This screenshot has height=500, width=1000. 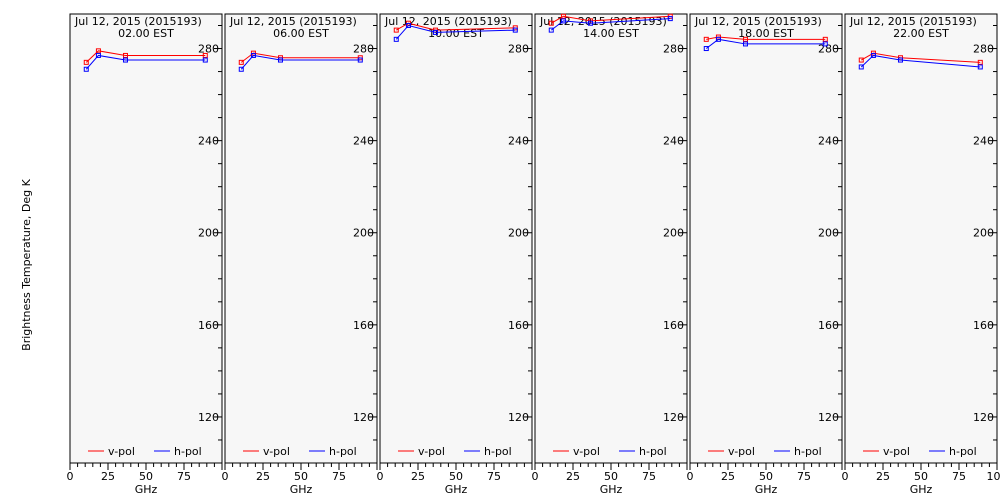 I want to click on panel-time: 06.00 EST, so click(x=301, y=33).